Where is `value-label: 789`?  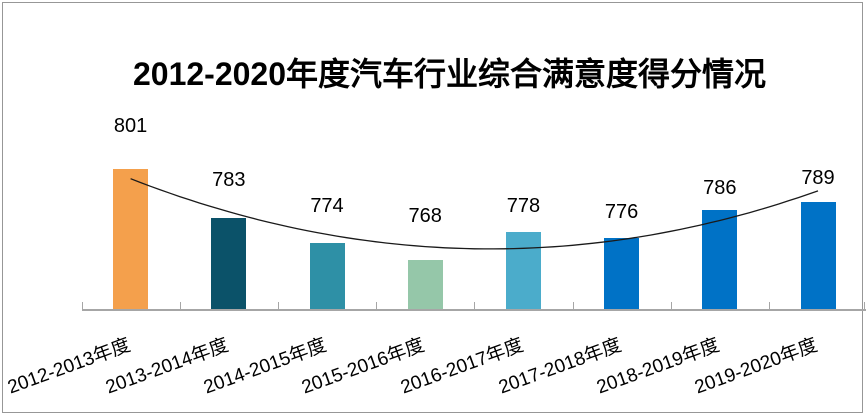
value-label: 789 is located at coordinates (818, 178).